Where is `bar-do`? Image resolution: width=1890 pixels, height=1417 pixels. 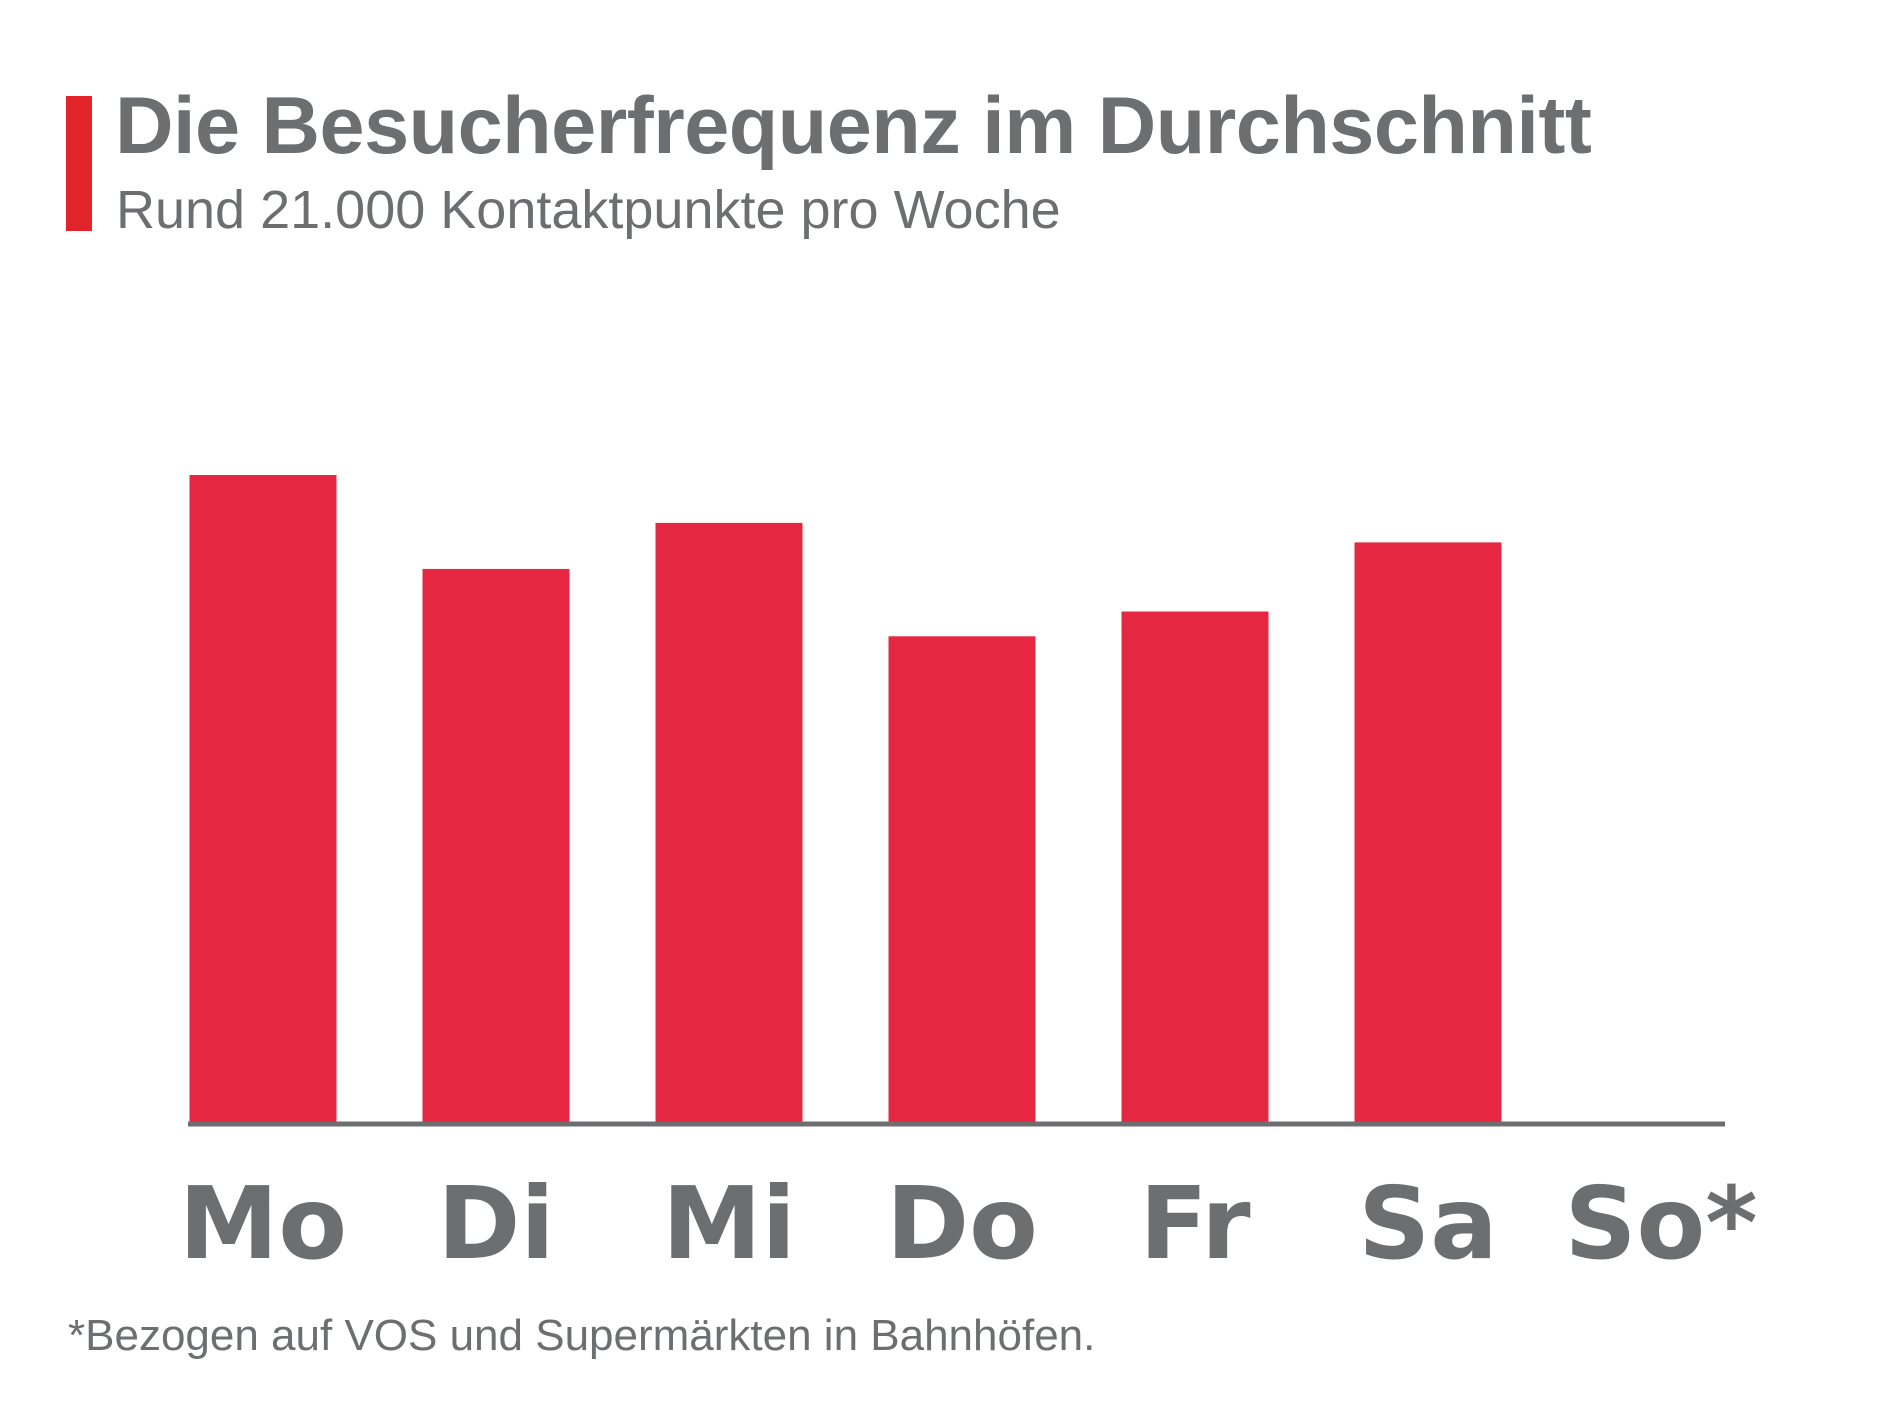
bar-do is located at coordinates (962, 879).